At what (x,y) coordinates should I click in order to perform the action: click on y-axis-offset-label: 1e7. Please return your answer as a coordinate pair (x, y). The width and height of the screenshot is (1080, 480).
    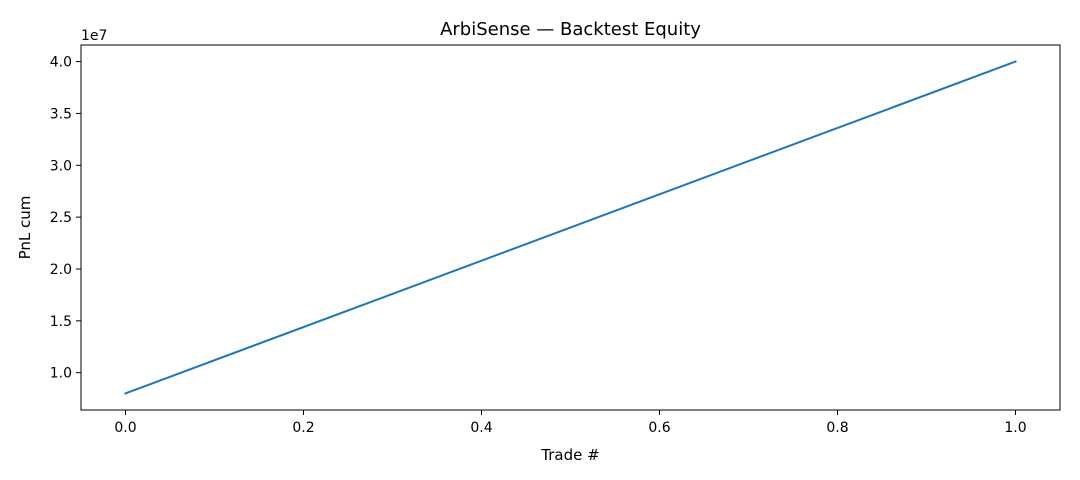
    Looking at the image, I should click on (94, 36).